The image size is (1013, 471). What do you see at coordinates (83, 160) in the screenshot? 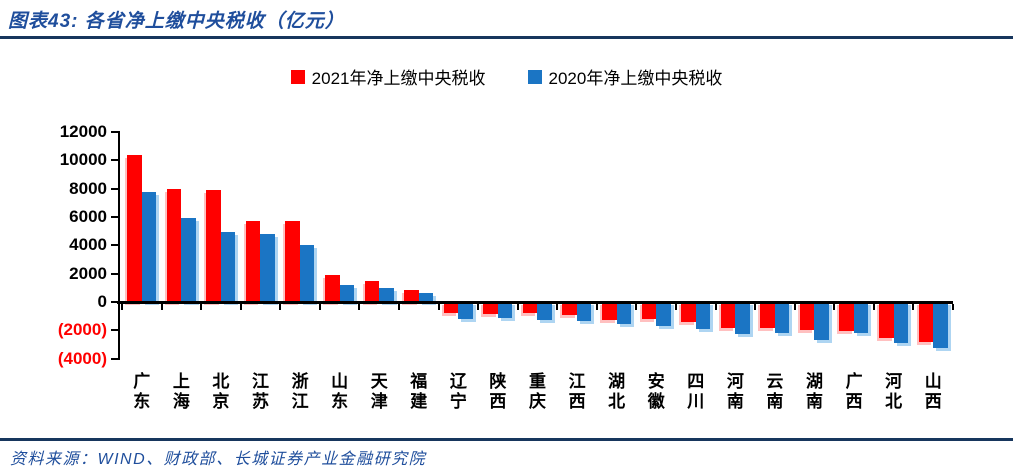
I see `y-tick-label: 10000` at bounding box center [83, 160].